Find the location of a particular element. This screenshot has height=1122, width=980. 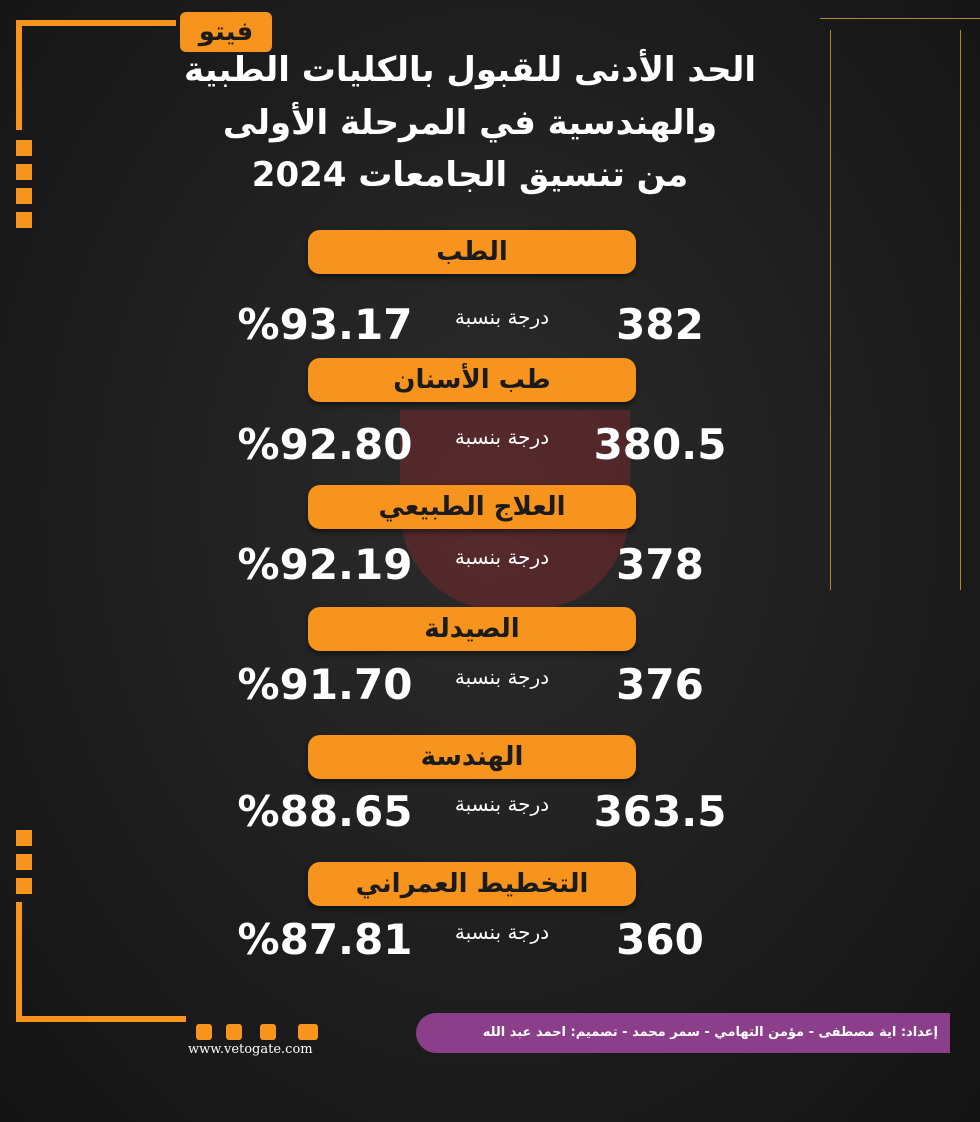

facebook-icon is located at coordinates (204, 1032).